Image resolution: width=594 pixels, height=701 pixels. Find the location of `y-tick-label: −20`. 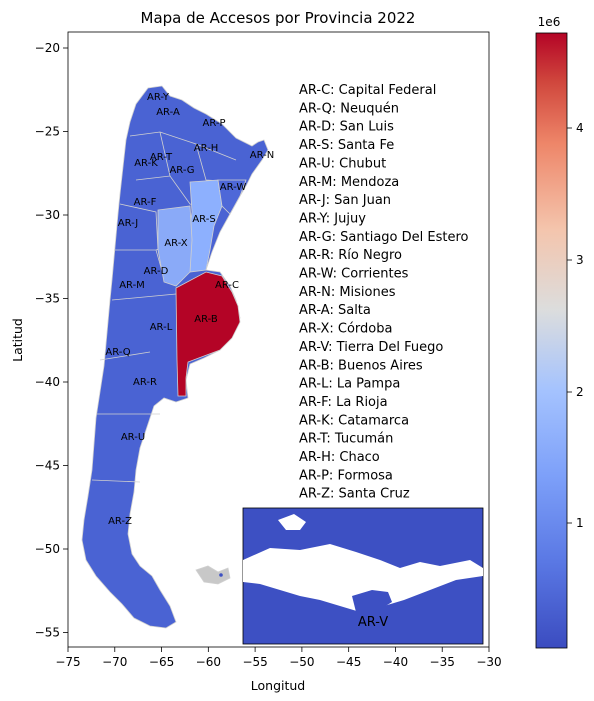

y-tick-label: −20 is located at coordinates (47, 48).